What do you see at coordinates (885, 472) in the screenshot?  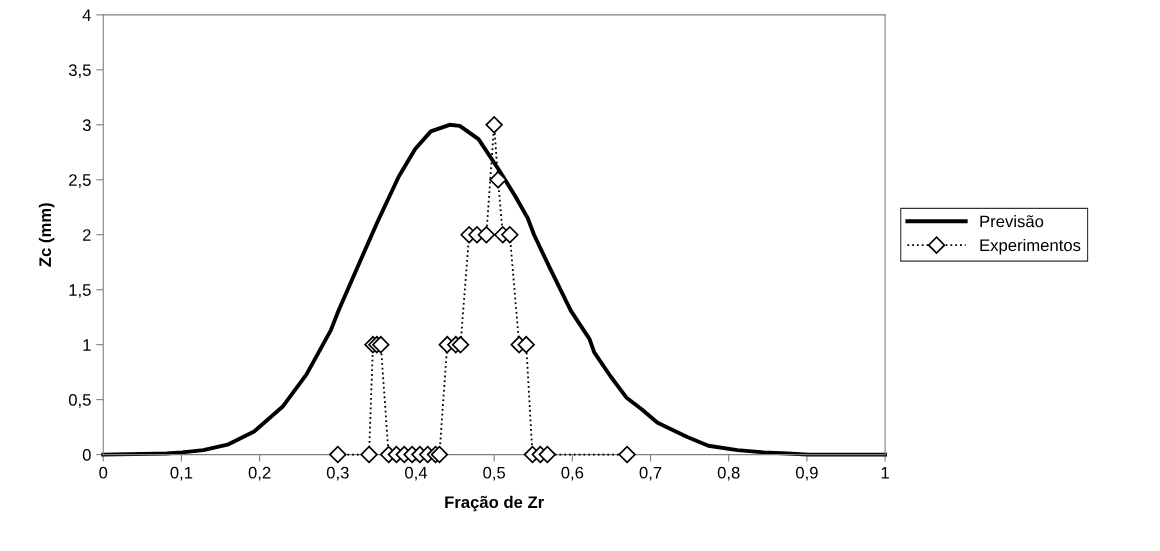 I see `x-tick-label: 1` at bounding box center [885, 472].